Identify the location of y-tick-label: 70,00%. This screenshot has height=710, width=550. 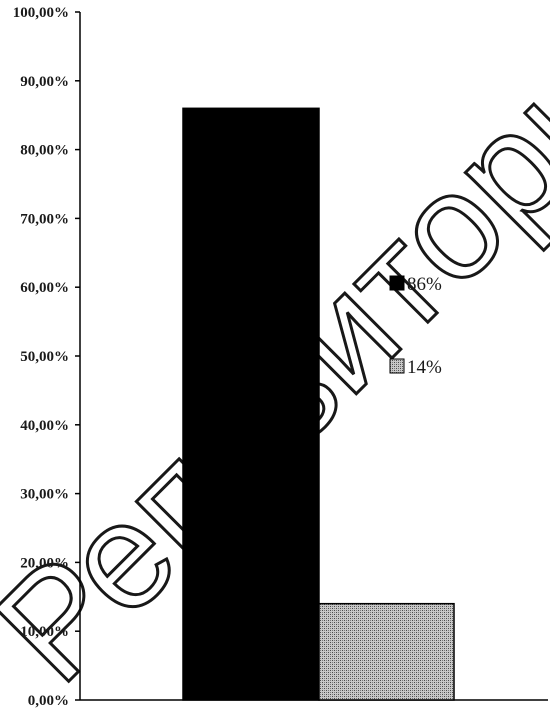
(44, 219).